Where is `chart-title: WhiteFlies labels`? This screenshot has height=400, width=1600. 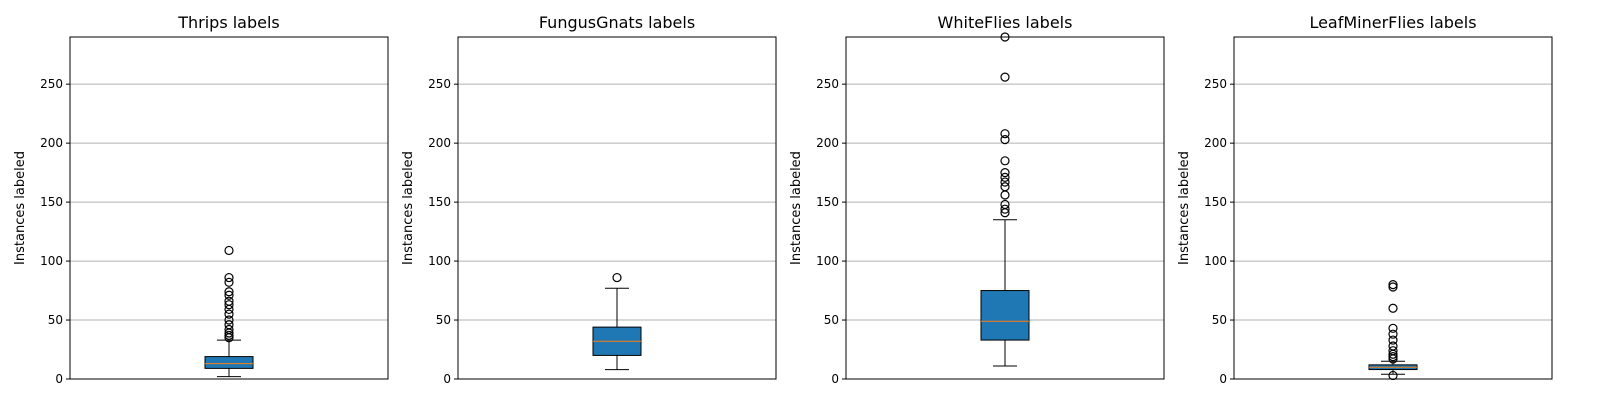 chart-title: WhiteFlies labels is located at coordinates (1005, 22).